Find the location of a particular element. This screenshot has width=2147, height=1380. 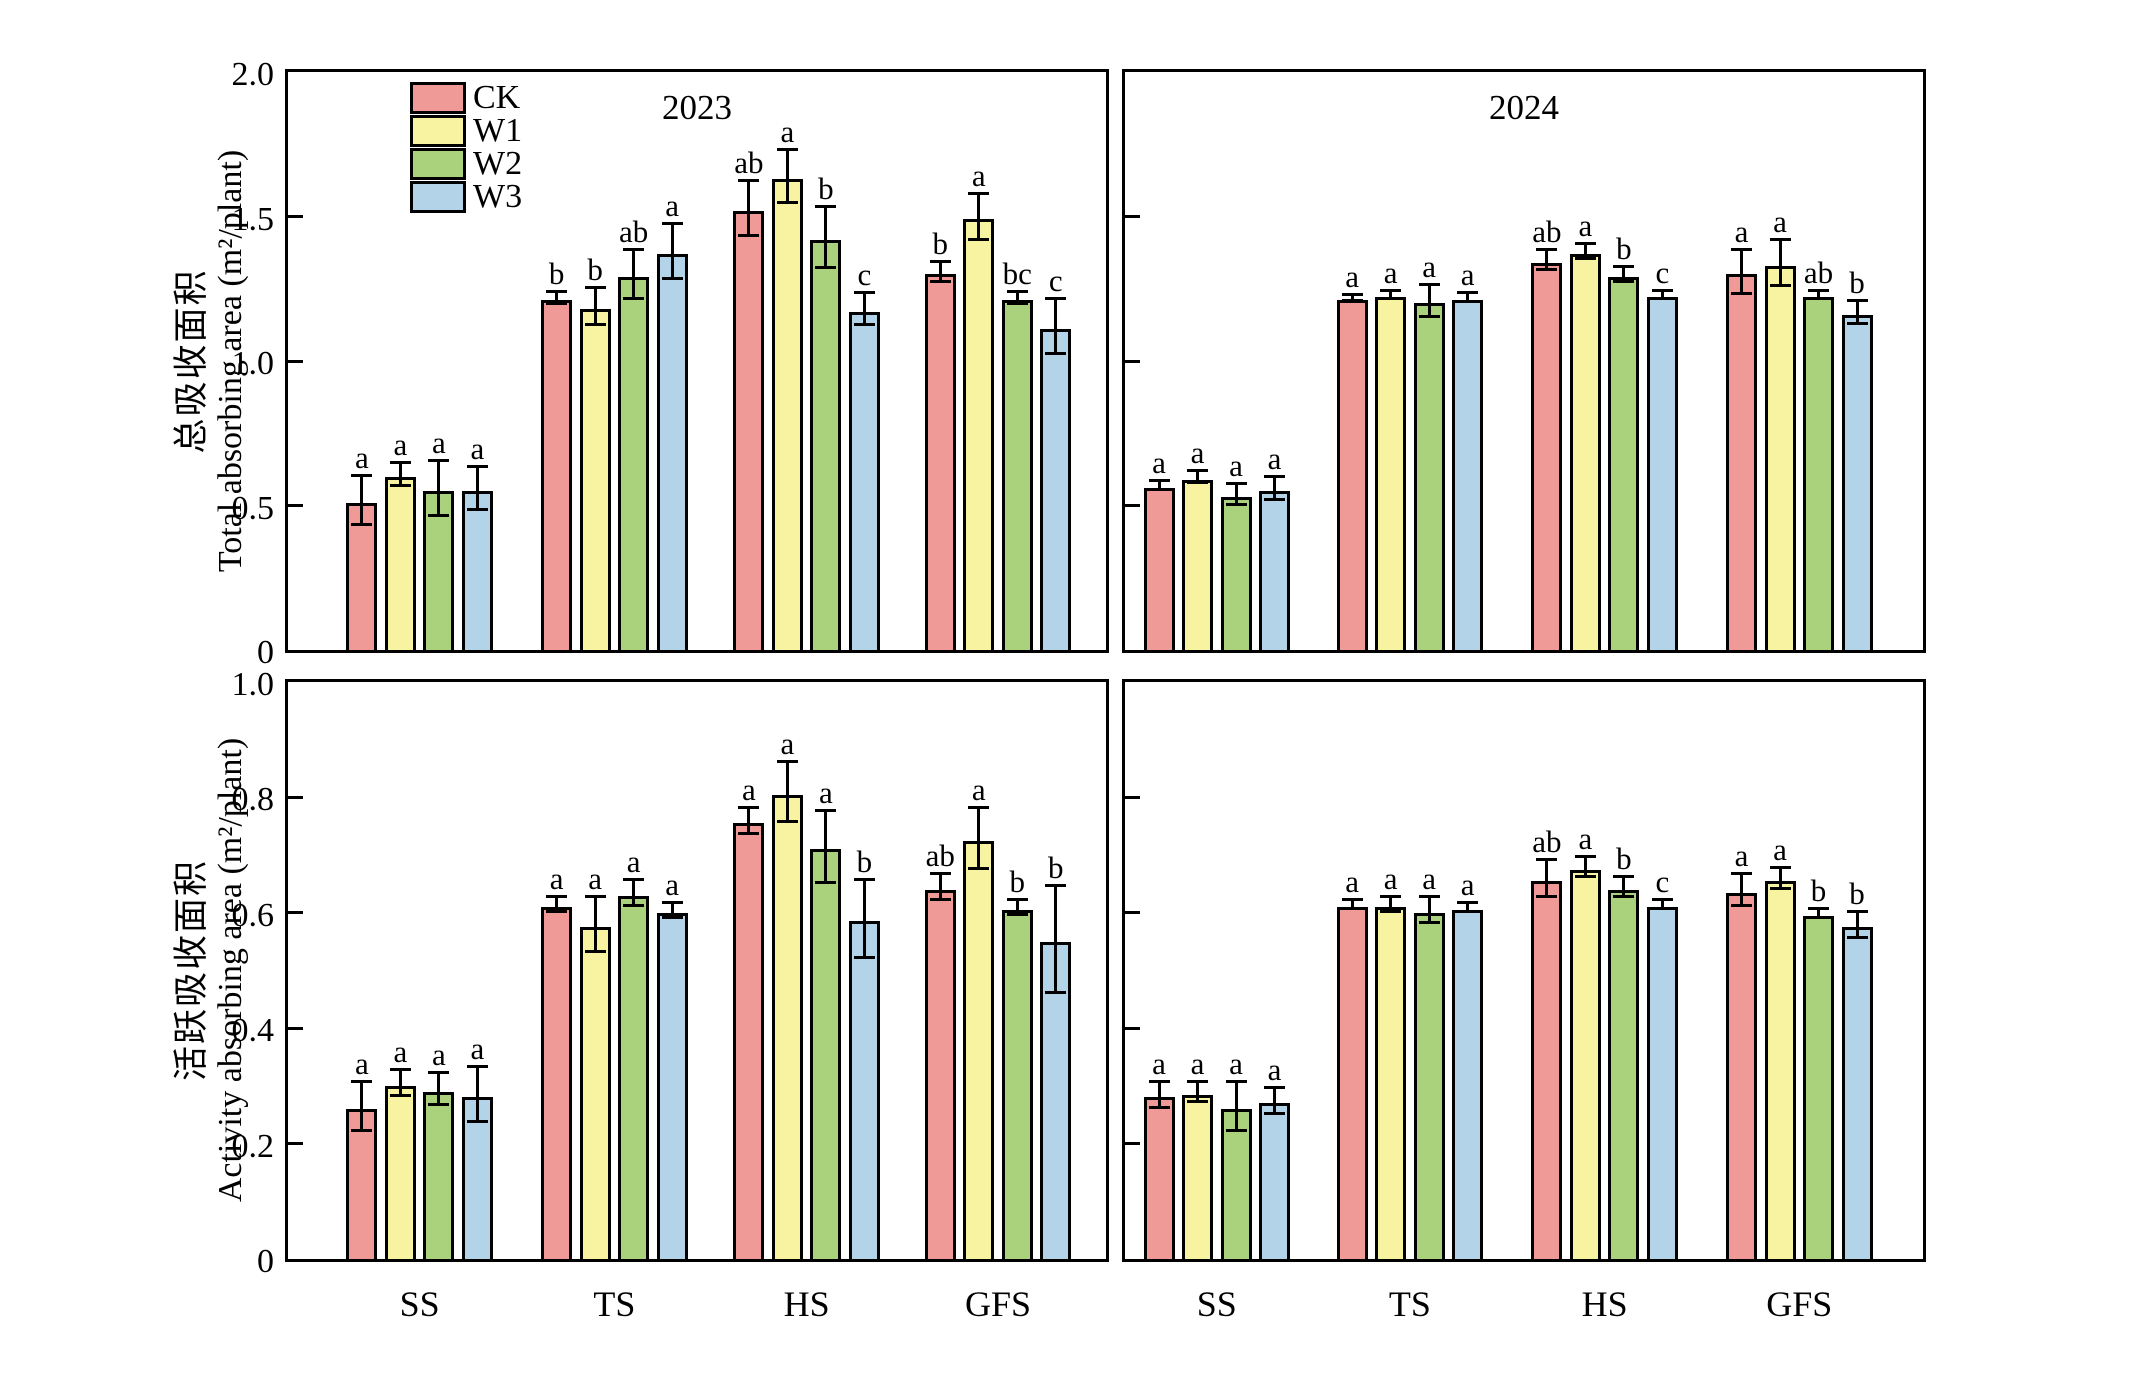

significance-letter-W2-HS: b is located at coordinates (1624, 249).